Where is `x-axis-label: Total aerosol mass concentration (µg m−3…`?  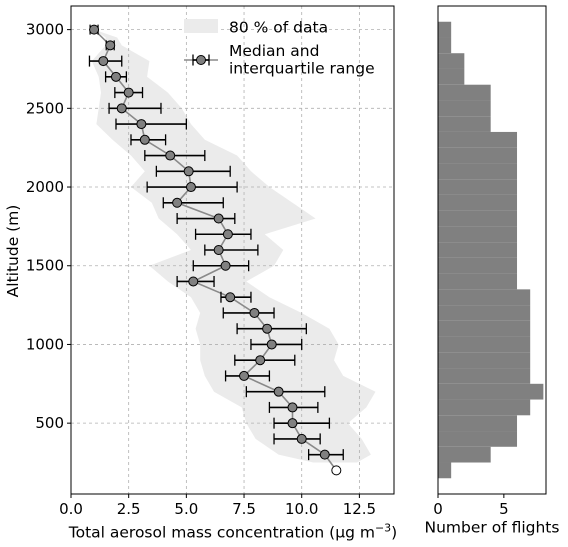 x-axis-label: Total aerosol mass concentration (µg m−3… is located at coordinates (232, 532).